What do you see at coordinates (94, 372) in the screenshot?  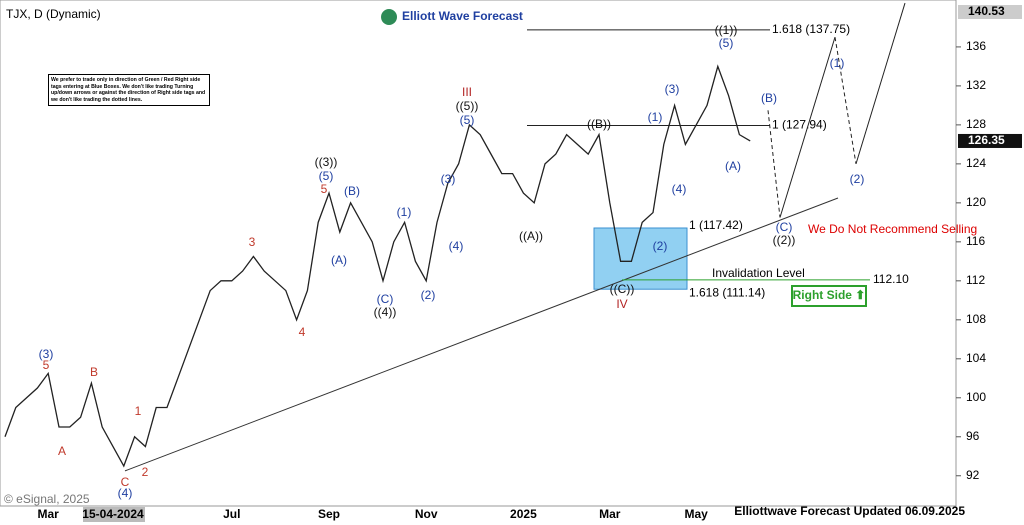 I see `wave-label: B` at bounding box center [94, 372].